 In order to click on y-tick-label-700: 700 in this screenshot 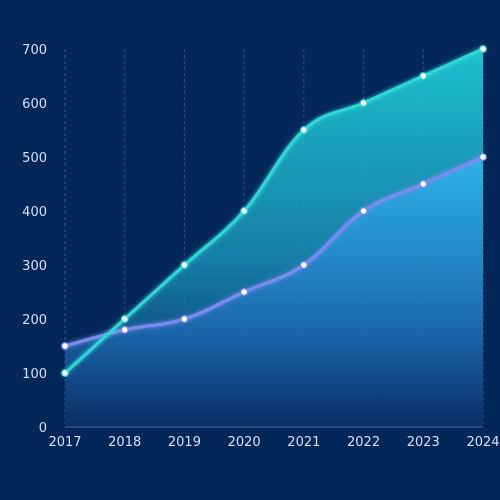, I will do `click(34, 50)`.